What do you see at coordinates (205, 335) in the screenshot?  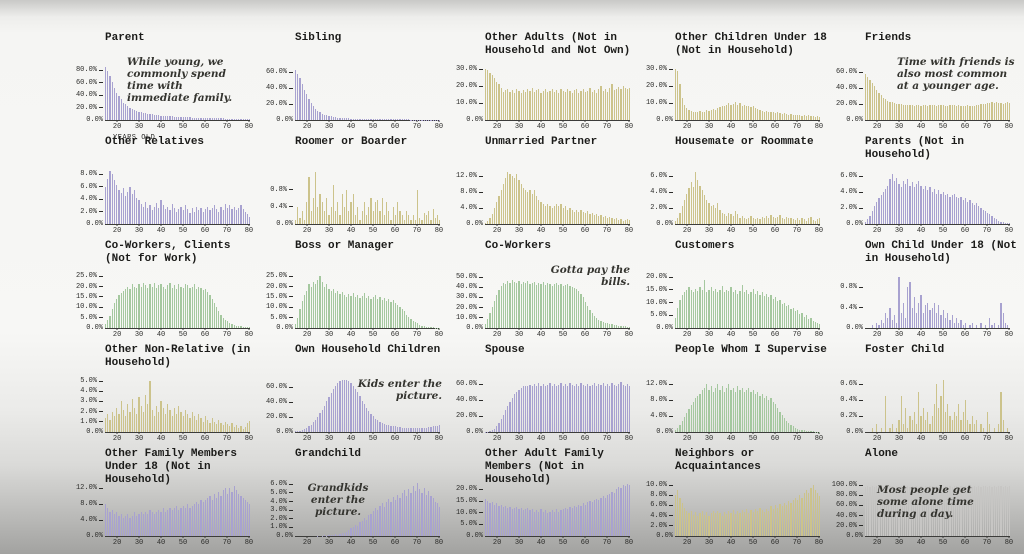 I see `x-tick-label: 60` at bounding box center [205, 335].